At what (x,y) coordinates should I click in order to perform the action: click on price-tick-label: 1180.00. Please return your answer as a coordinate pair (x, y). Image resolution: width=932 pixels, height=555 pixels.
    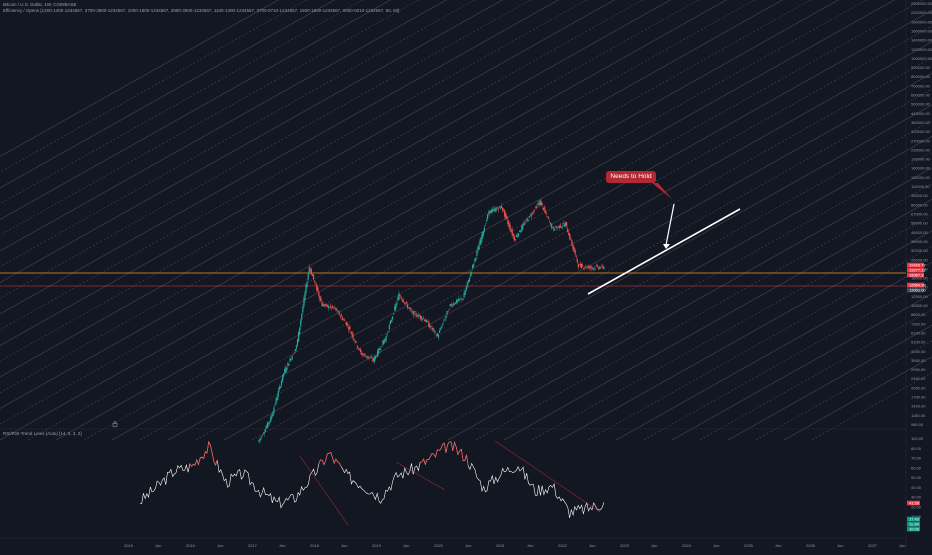
    Looking at the image, I should click on (918, 415).